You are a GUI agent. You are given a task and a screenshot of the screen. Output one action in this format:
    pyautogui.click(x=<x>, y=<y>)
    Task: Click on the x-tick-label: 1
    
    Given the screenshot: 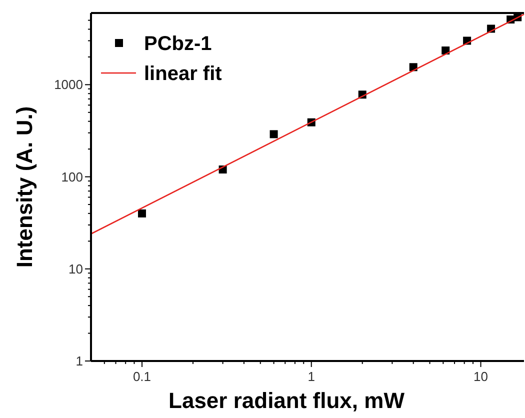 What is the action you would take?
    pyautogui.click(x=311, y=376)
    